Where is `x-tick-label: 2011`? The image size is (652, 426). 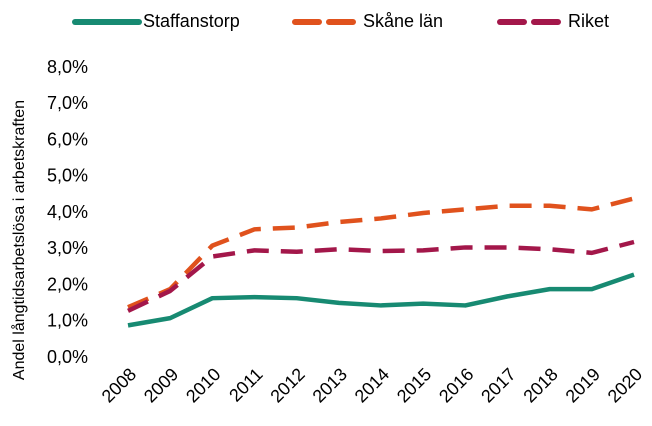 x-tick-label: 2011 is located at coordinates (246, 385).